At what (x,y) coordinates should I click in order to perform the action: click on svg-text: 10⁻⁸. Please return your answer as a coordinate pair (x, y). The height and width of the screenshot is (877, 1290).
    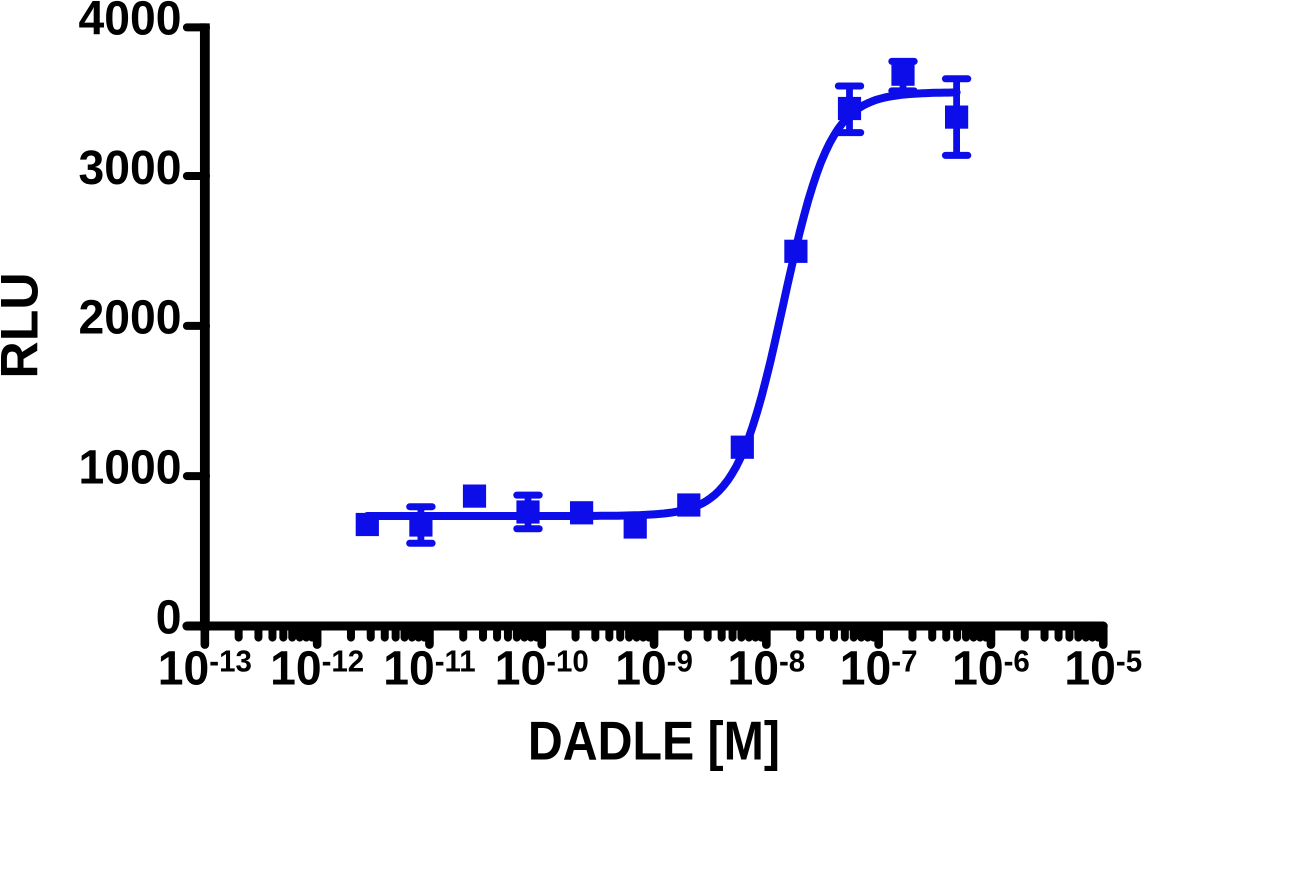
    Looking at the image, I should click on (766, 668).